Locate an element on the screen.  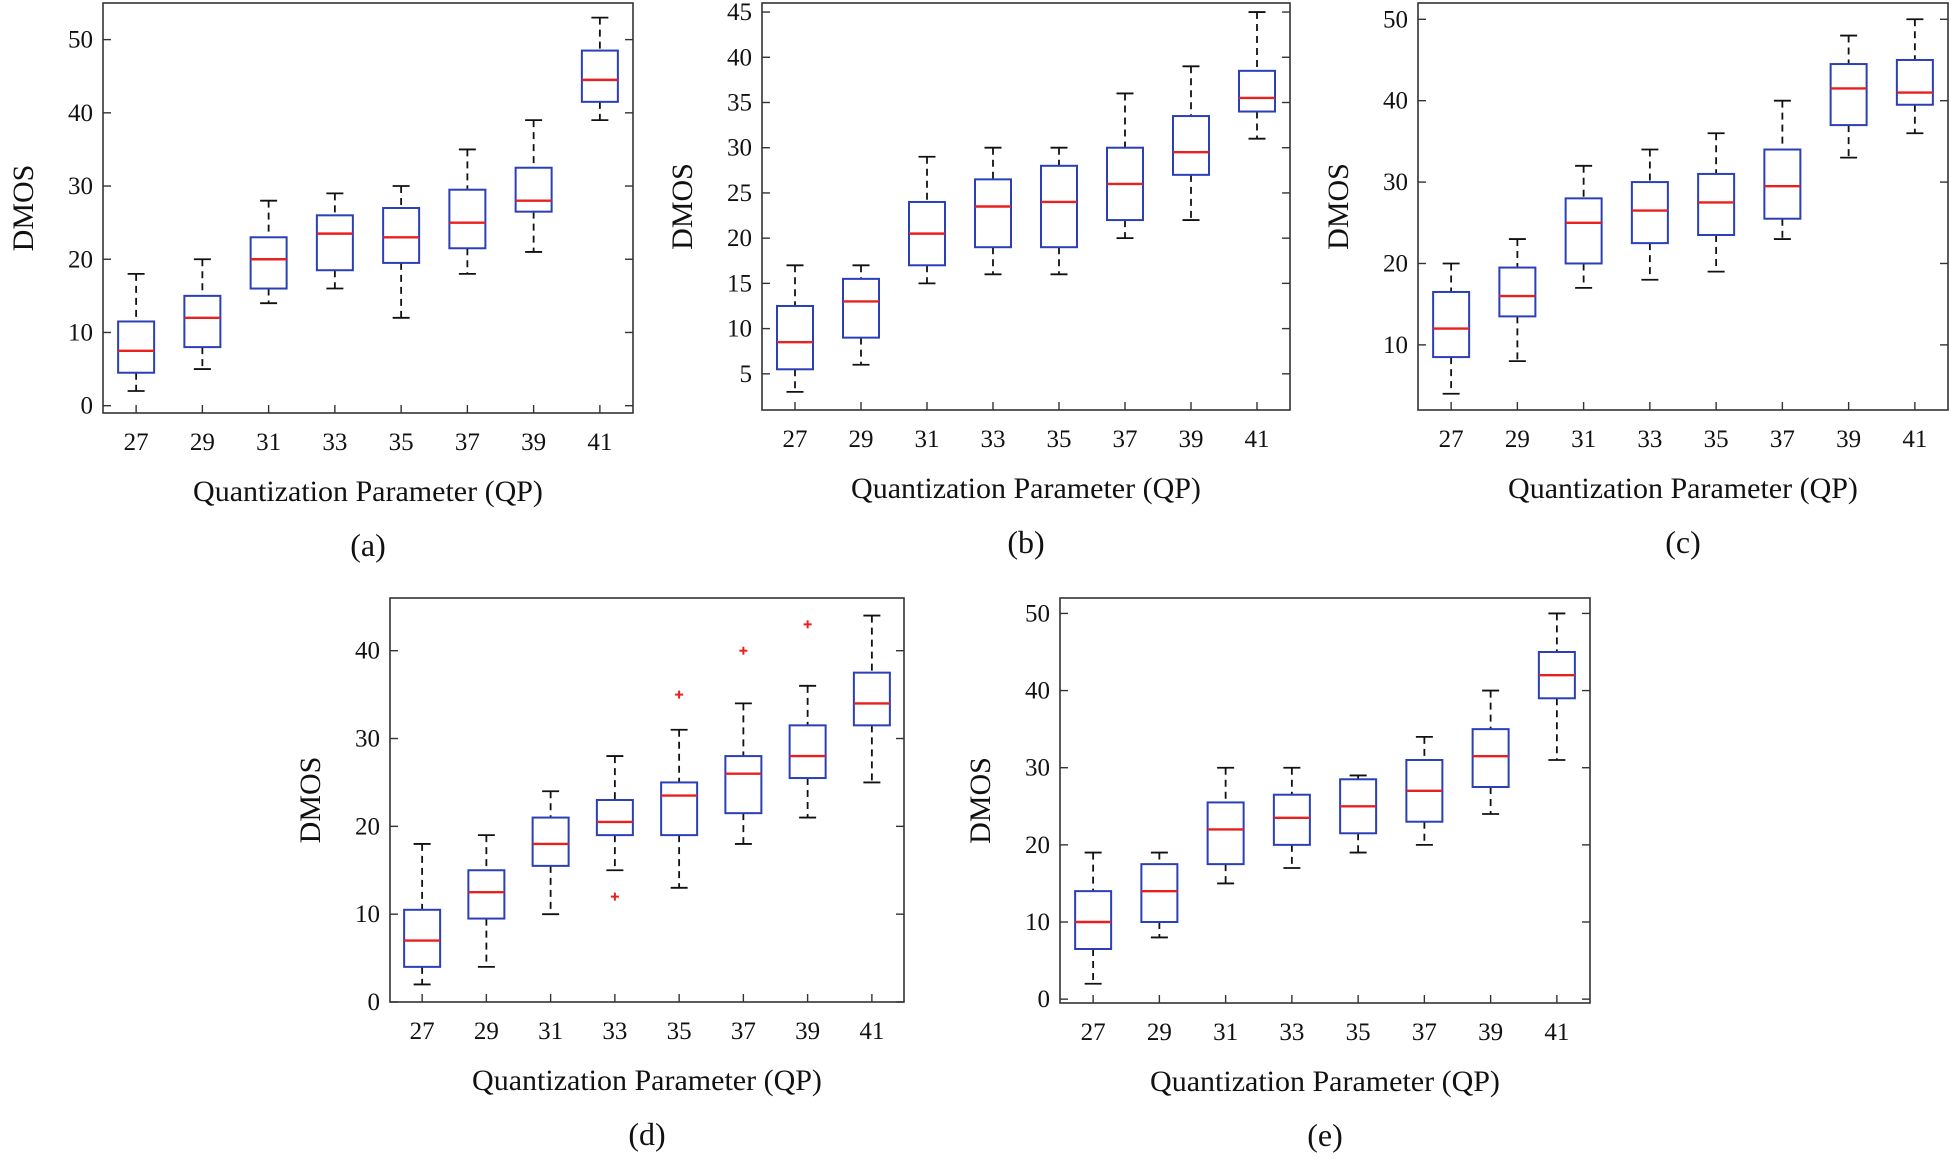
panel-caption: (b) is located at coordinates (1025, 542).